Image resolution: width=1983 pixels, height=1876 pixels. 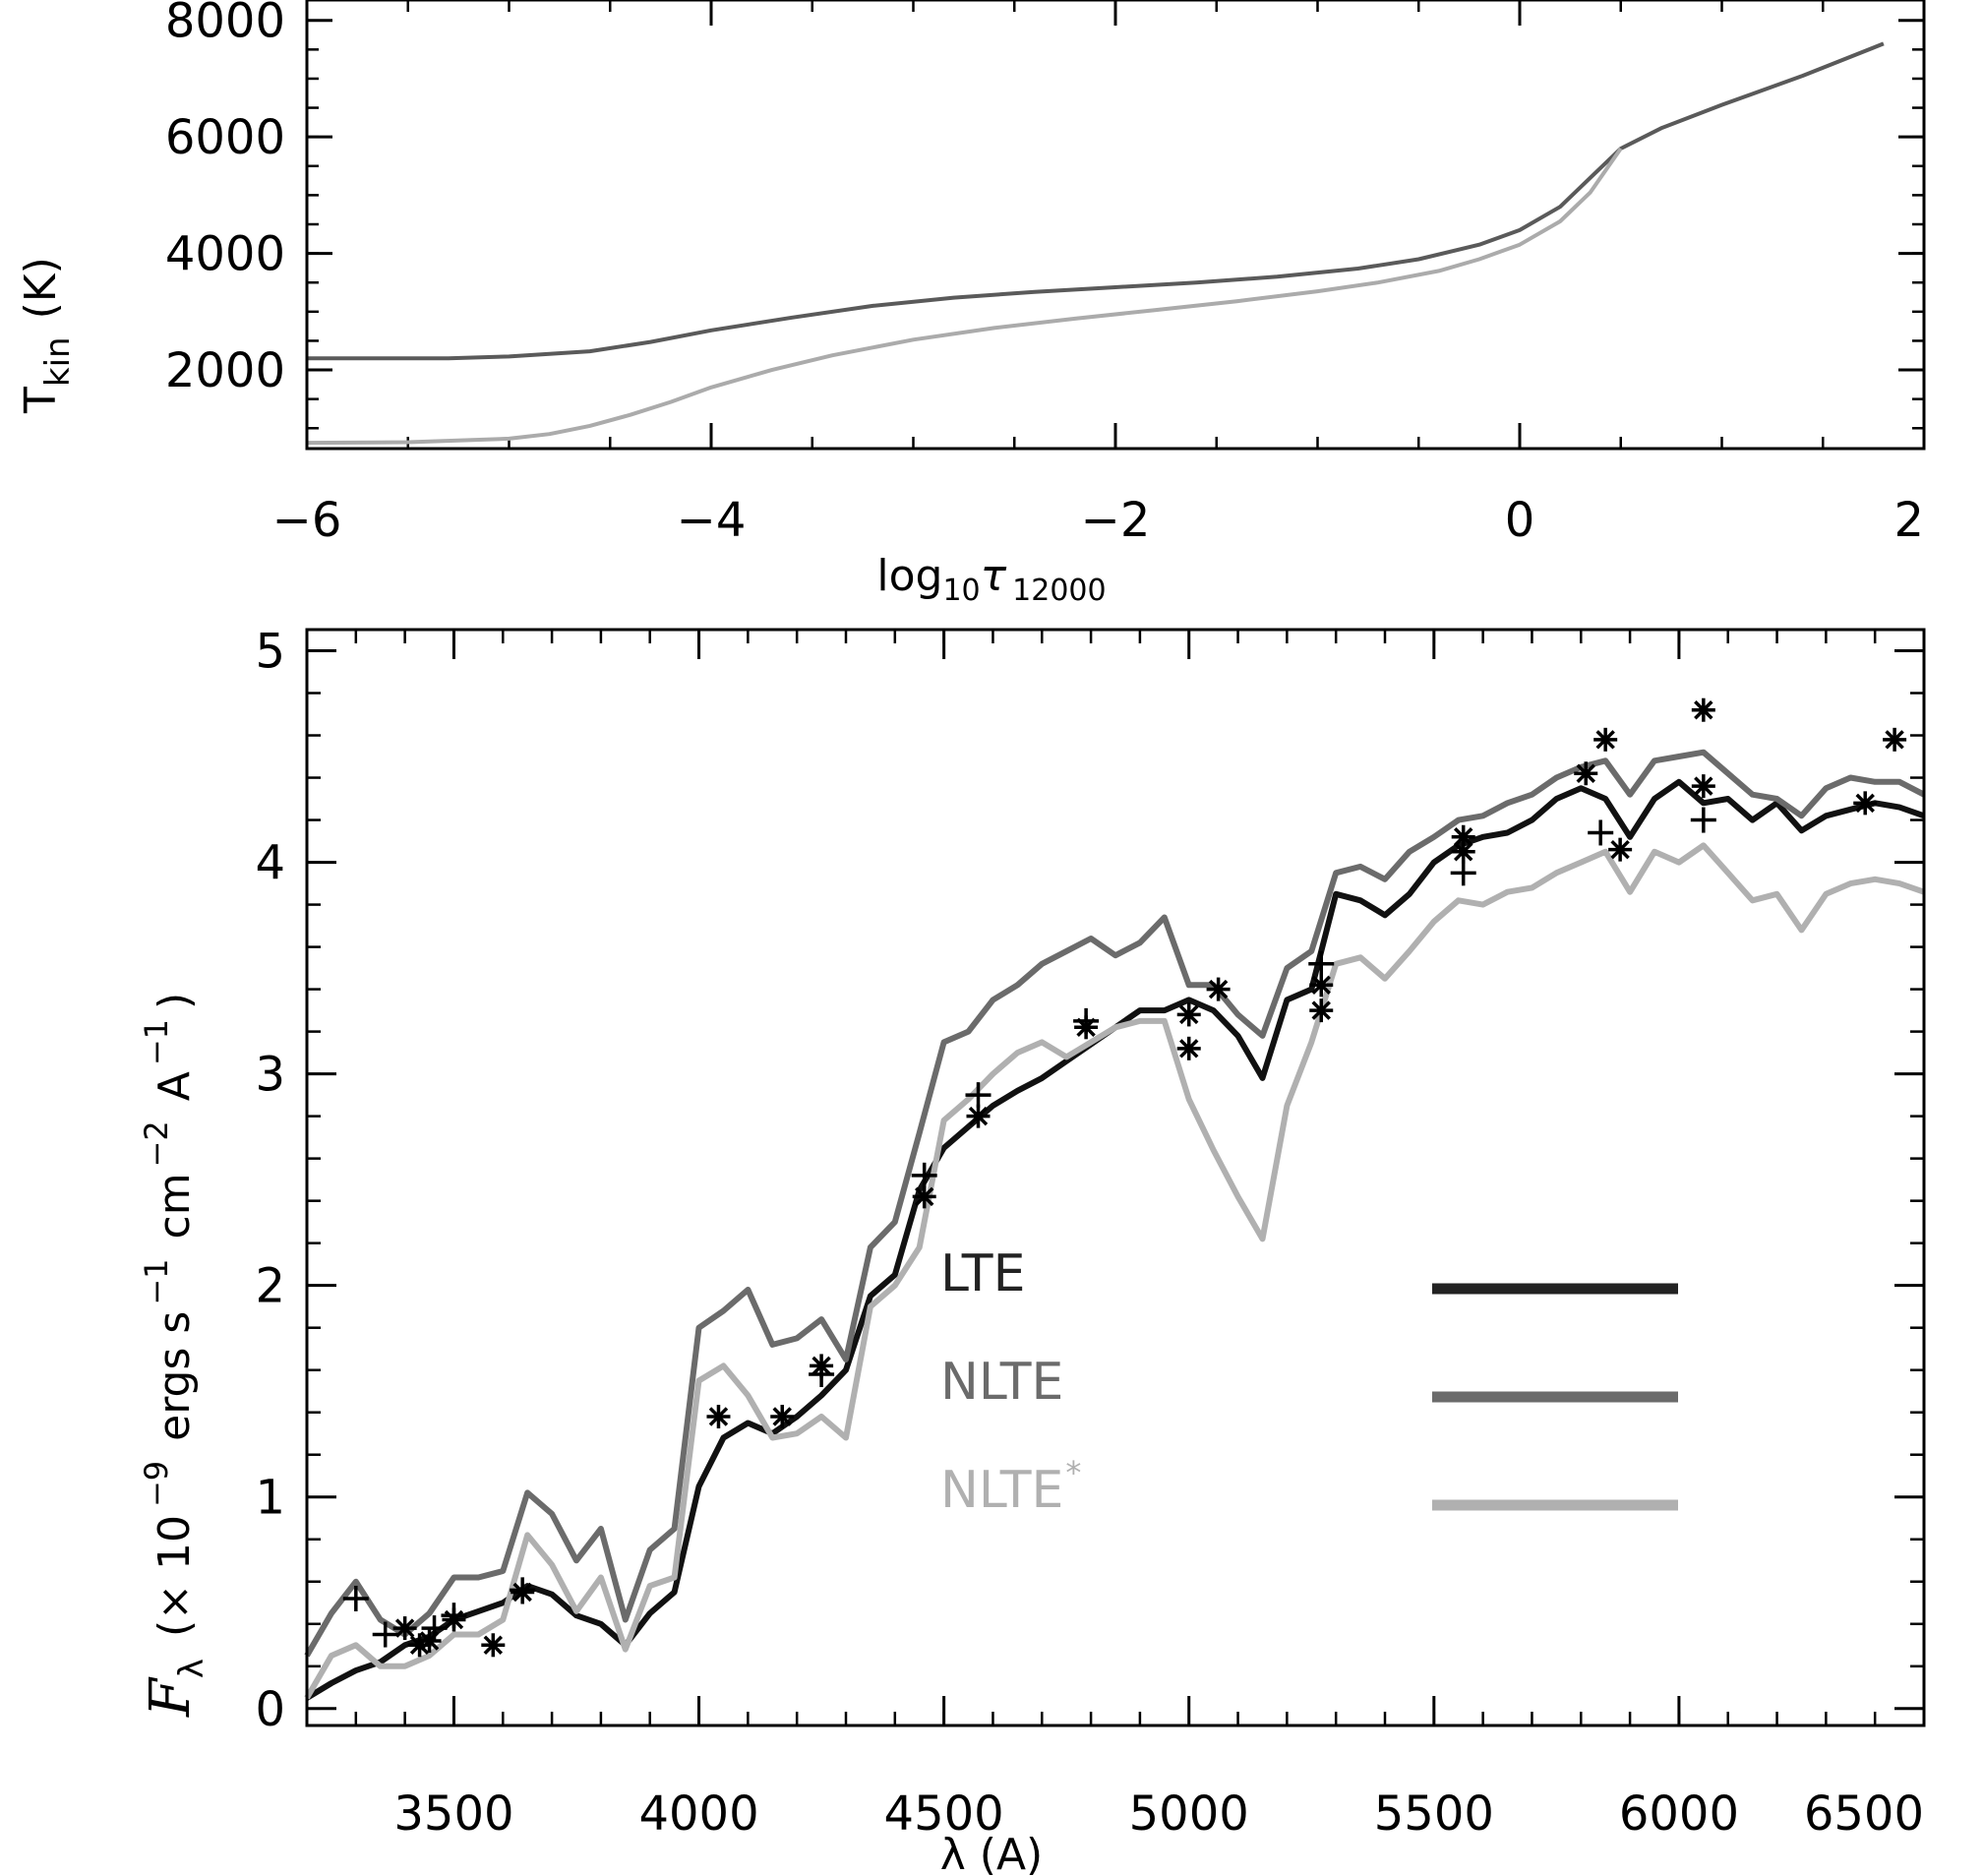 What do you see at coordinates (1309, 1382) in the screenshot?
I see `legend: LTE NLTE NLTE*` at bounding box center [1309, 1382].